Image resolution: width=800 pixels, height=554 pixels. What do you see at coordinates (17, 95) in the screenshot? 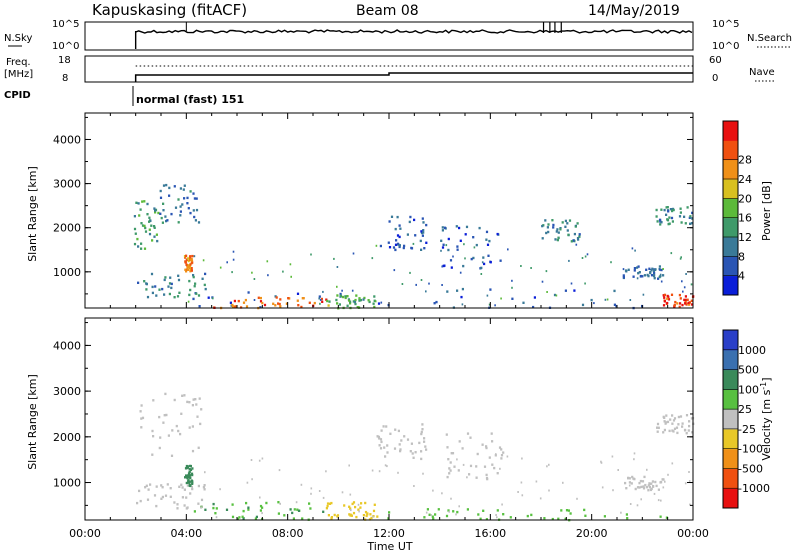
I see `cpid-label: CPID` at bounding box center [17, 95].